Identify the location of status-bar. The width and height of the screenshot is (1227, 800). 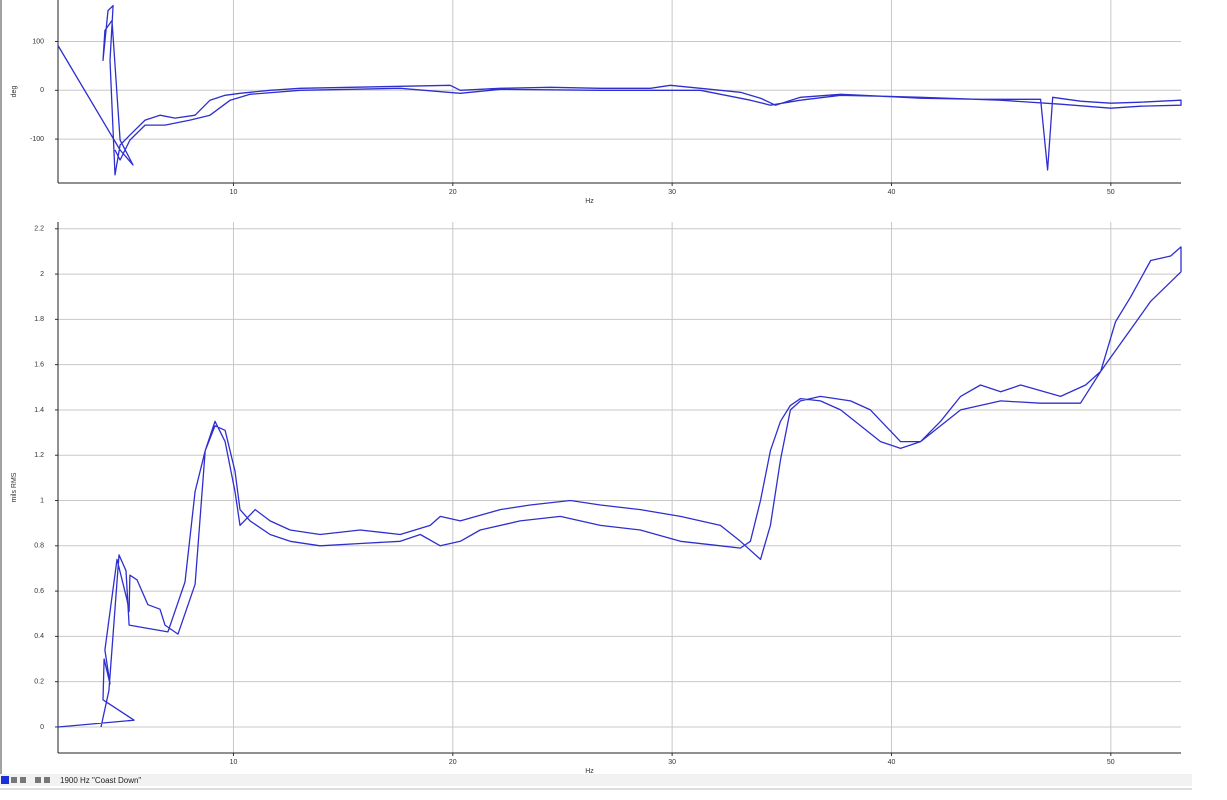
(596, 780).